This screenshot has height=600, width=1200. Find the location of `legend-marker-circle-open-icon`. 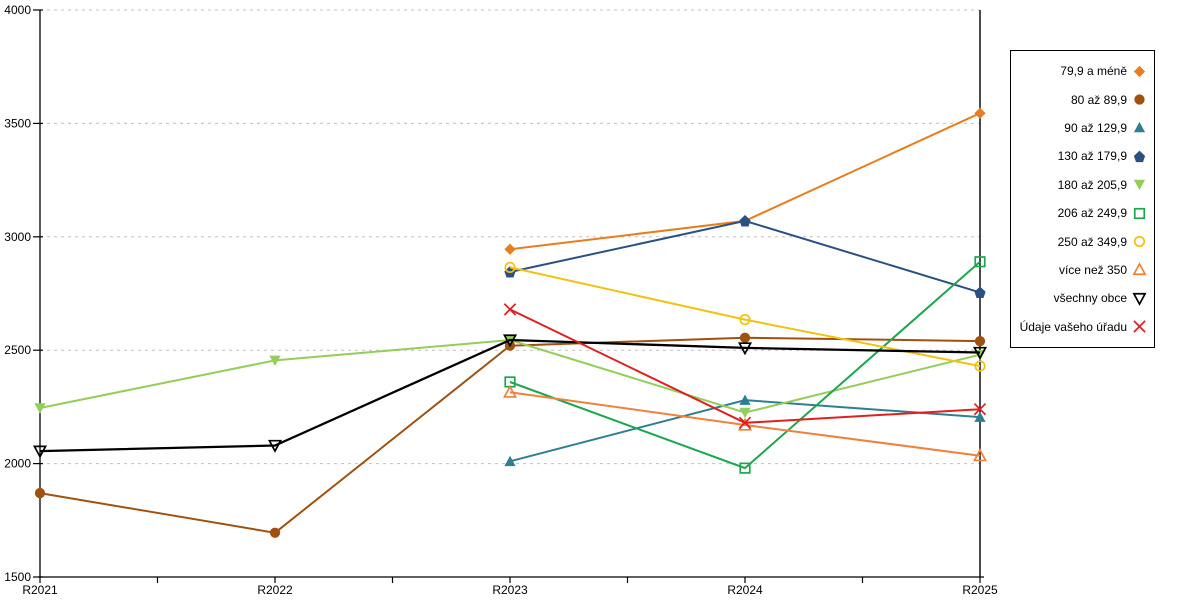

legend-marker-circle-open-icon is located at coordinates (1139, 241).